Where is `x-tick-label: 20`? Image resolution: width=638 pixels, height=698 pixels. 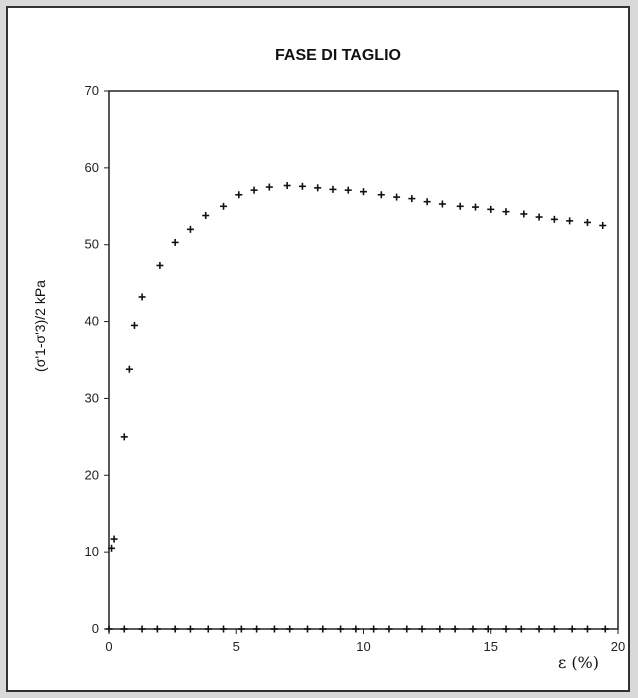 x-tick-label: 20 is located at coordinates (618, 646).